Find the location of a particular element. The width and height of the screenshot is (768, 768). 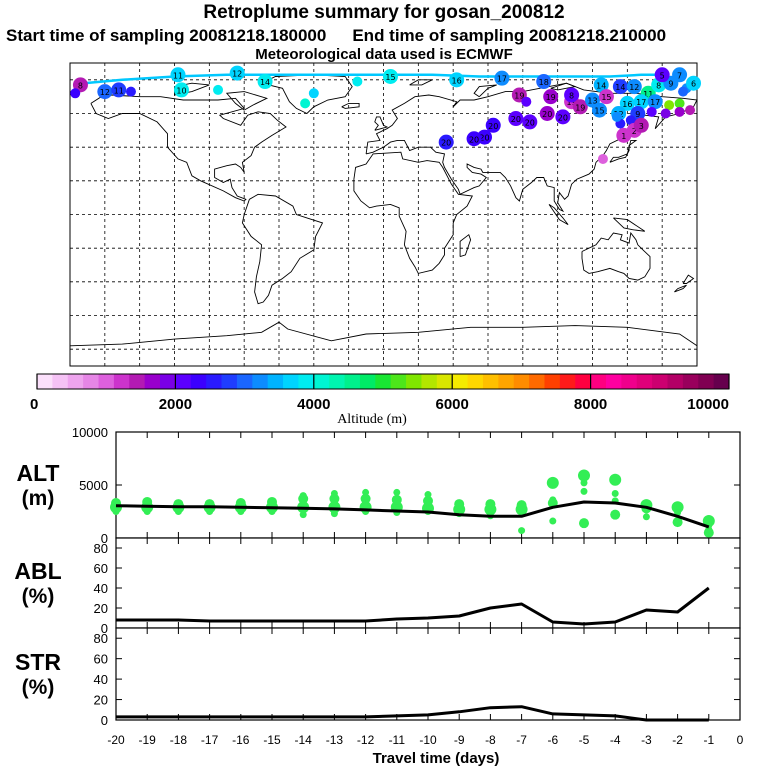

y-tick-label: 40 is located at coordinates (101, 588).